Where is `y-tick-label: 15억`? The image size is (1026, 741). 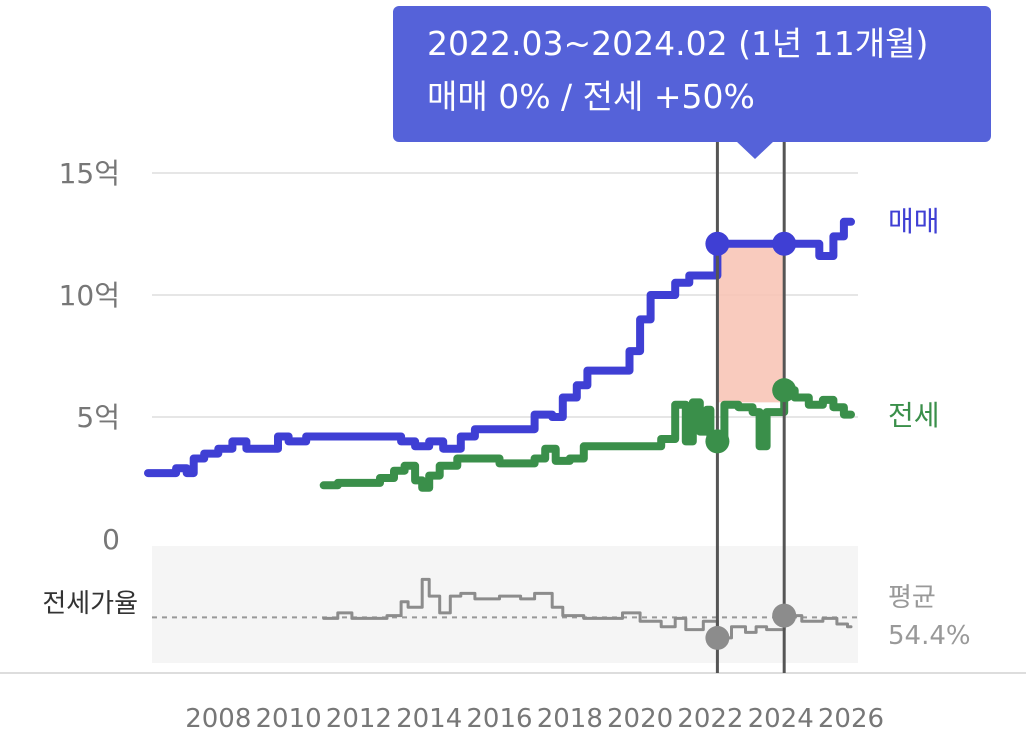 y-tick-label: 15억 is located at coordinates (89, 173).